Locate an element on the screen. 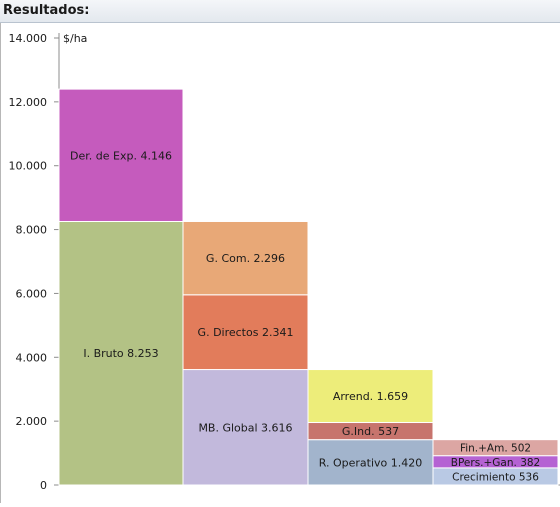 The image size is (560, 507). y-tick-label: 8.000 is located at coordinates (32, 230).